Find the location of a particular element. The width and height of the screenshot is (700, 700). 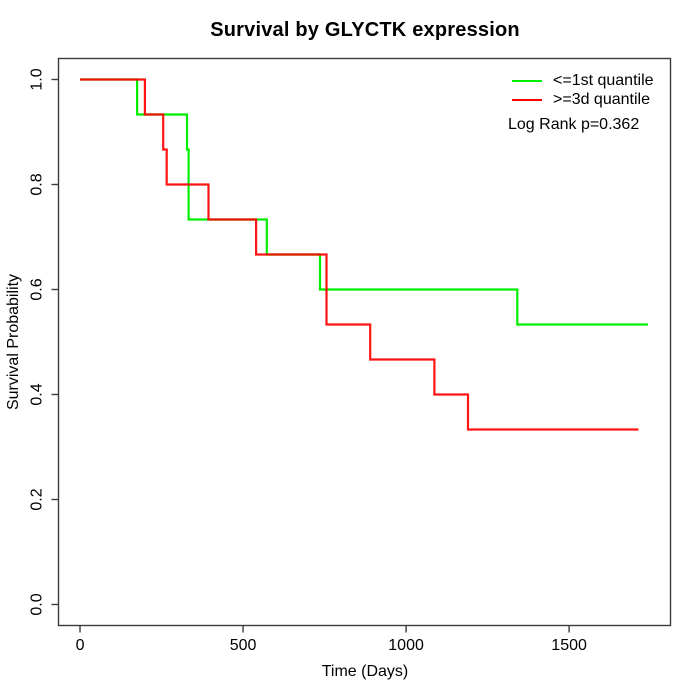

x-axis-title: Time (Days) is located at coordinates (365, 671).